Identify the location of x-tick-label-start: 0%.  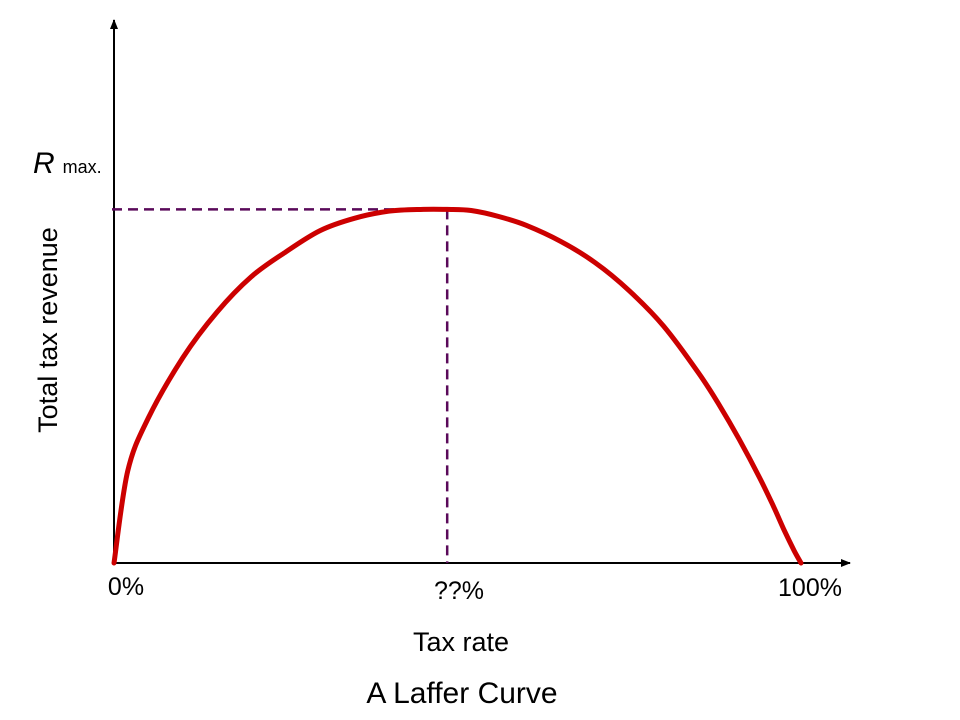
(126, 587).